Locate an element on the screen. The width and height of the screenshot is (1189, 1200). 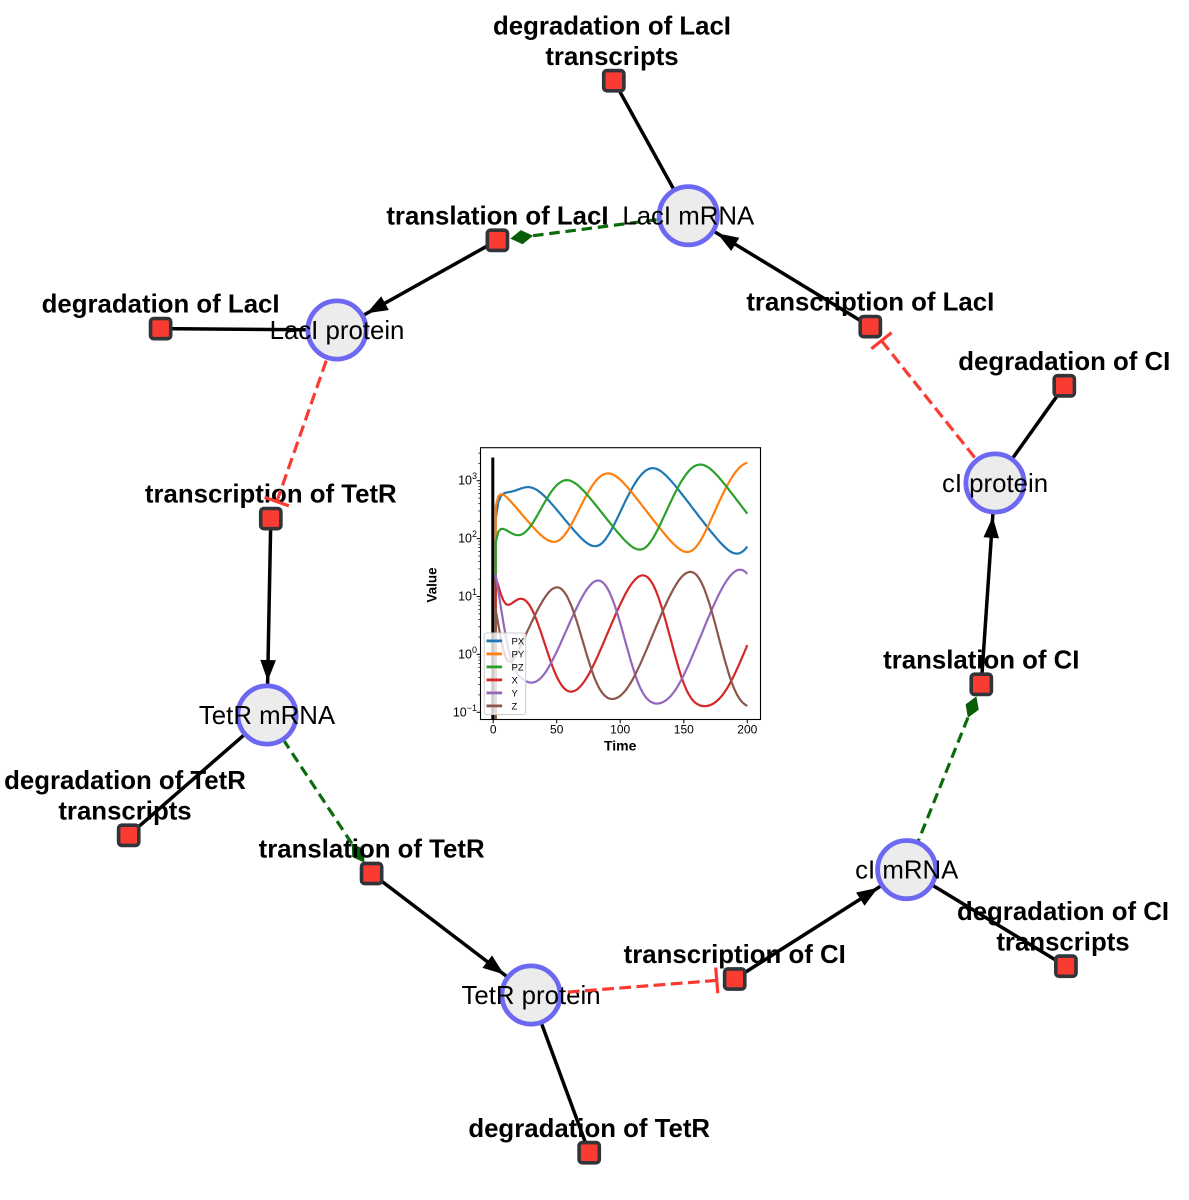
svg-text: 50 is located at coordinates (557, 730).